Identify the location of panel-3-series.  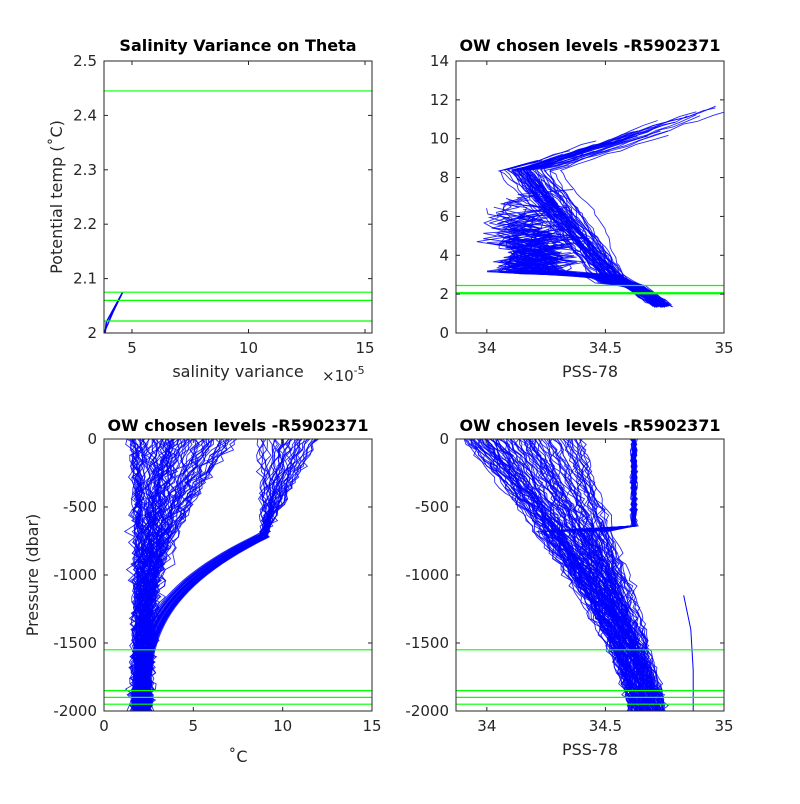
(221, 575).